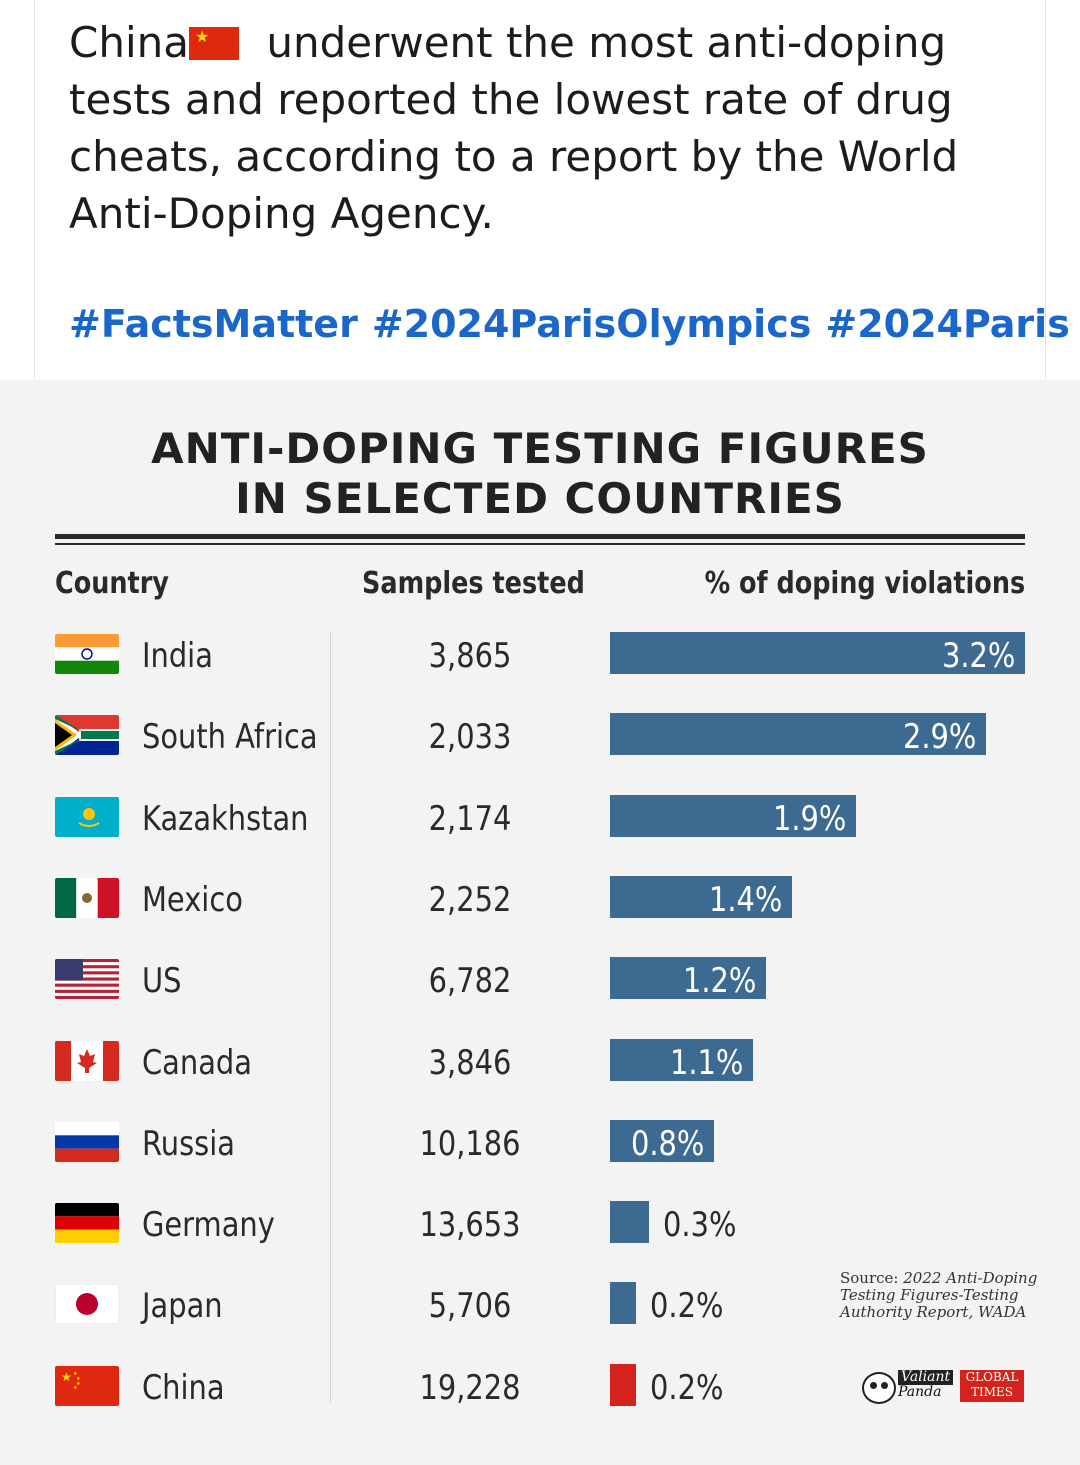 This screenshot has width=1080, height=1465. Describe the element at coordinates (470, 1387) in the screenshot. I see `samples-value: 19,228` at that location.